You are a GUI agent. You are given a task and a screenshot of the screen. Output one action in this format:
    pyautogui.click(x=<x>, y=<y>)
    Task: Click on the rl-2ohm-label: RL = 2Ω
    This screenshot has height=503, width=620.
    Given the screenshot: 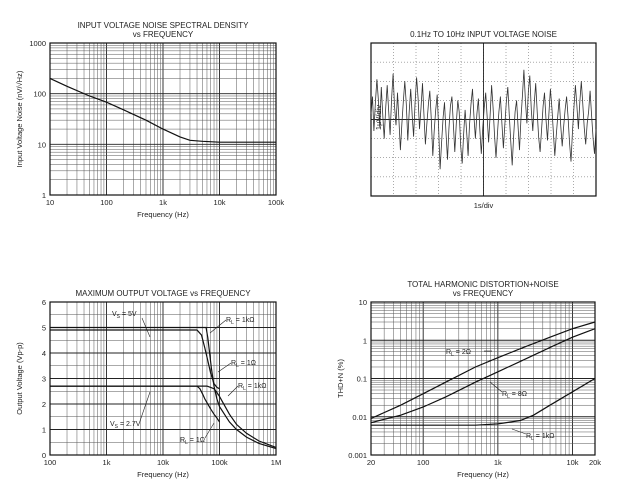 What is the action you would take?
    pyautogui.click(x=458, y=353)
    